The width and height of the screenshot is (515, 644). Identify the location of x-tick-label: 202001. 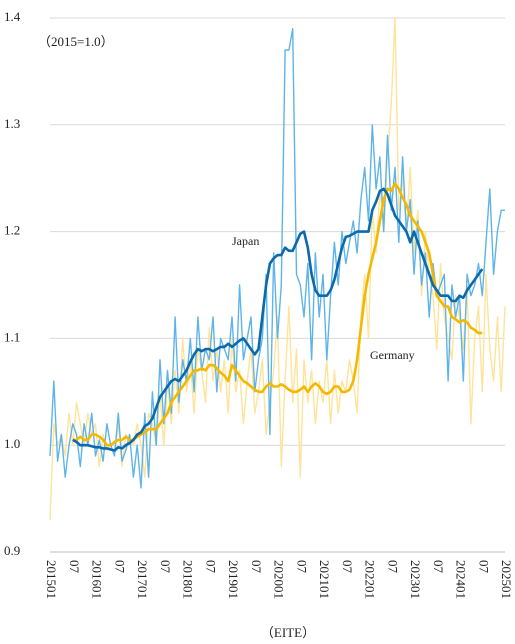
(279, 579).